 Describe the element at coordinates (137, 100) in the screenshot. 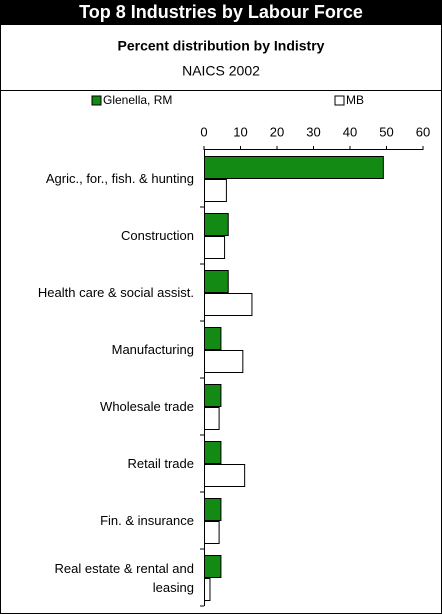

I see `legend-label: Glenella, RM` at that location.